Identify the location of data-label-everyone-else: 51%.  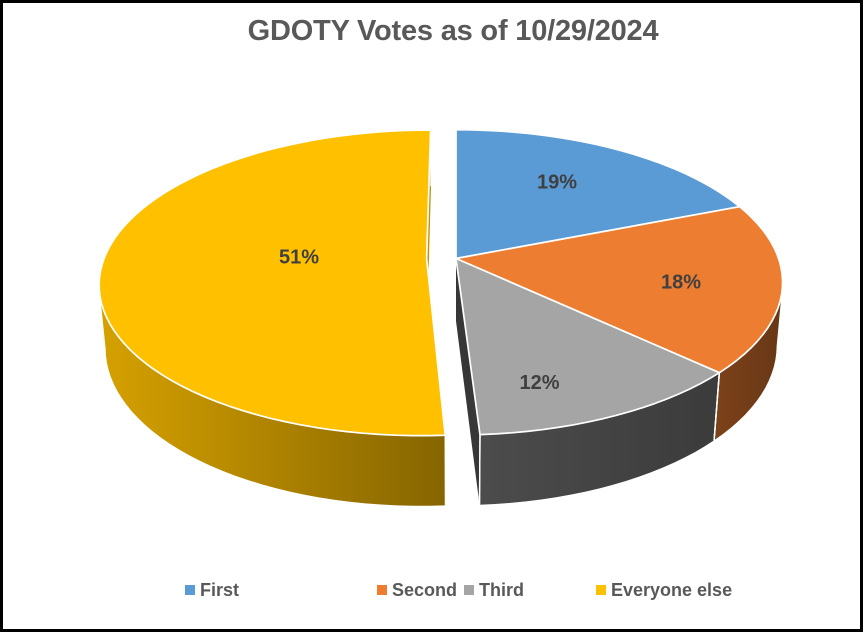
(299, 258).